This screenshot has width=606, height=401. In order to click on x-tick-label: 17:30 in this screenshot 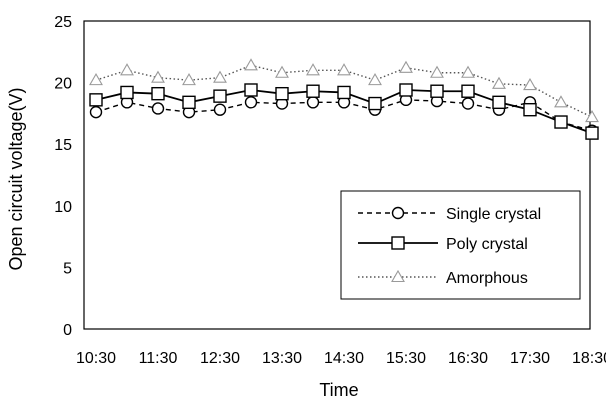, I will do `click(530, 358)`.